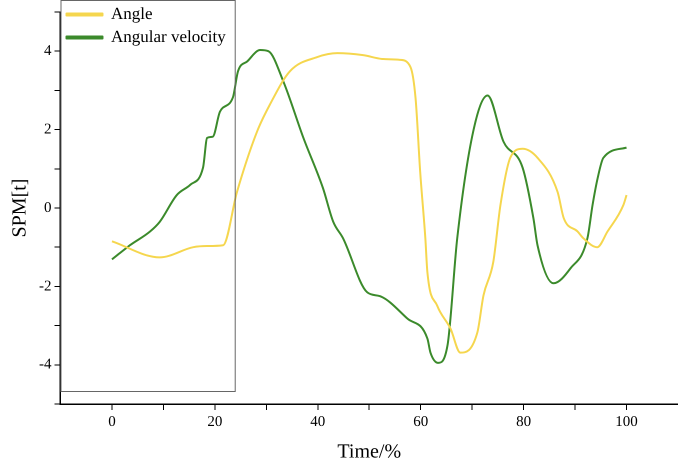 This screenshot has width=678, height=470. What do you see at coordinates (524, 422) in the screenshot?
I see `x-tick-label: 80` at bounding box center [524, 422].